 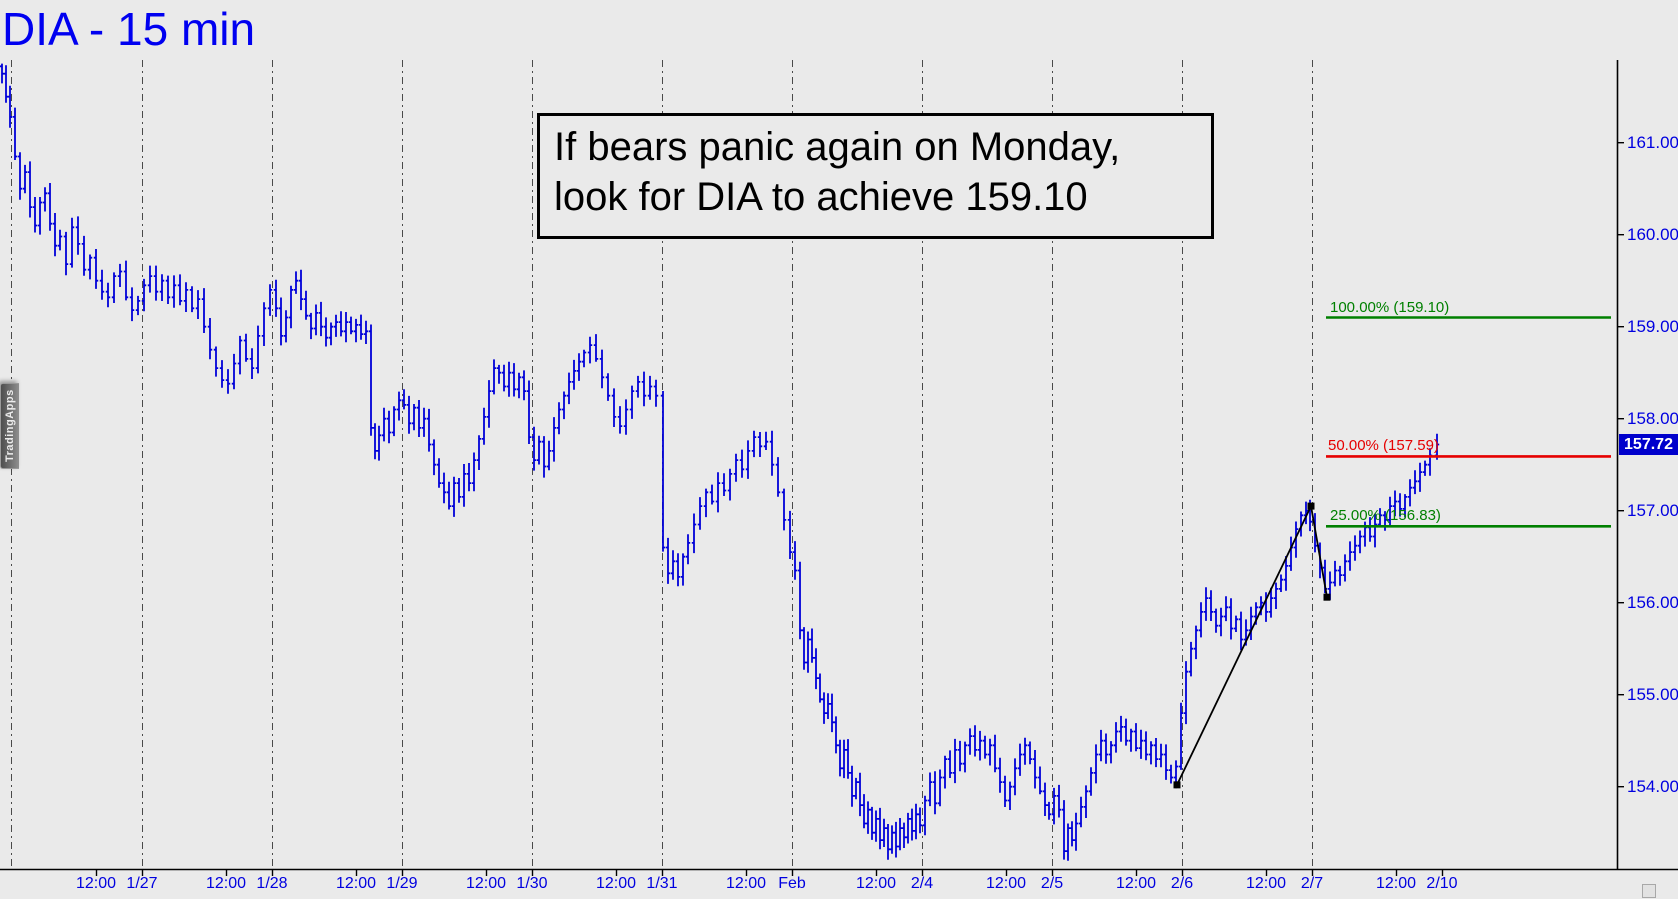 What do you see at coordinates (1649, 891) in the screenshot?
I see `resize-grip` at bounding box center [1649, 891].